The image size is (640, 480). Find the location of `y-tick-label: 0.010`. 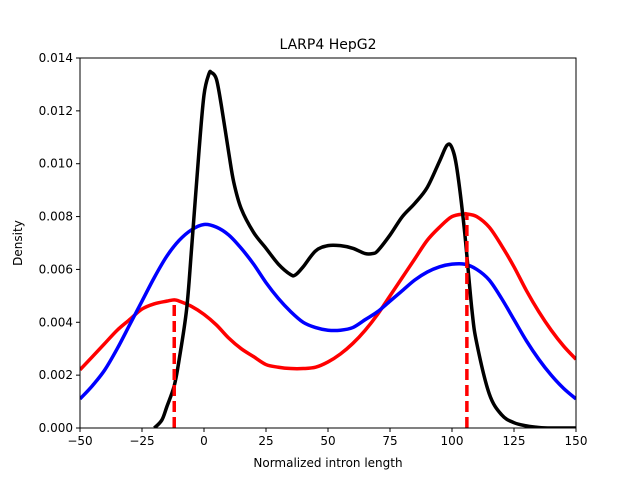

y-tick-label: 0.010 is located at coordinates (56, 164).